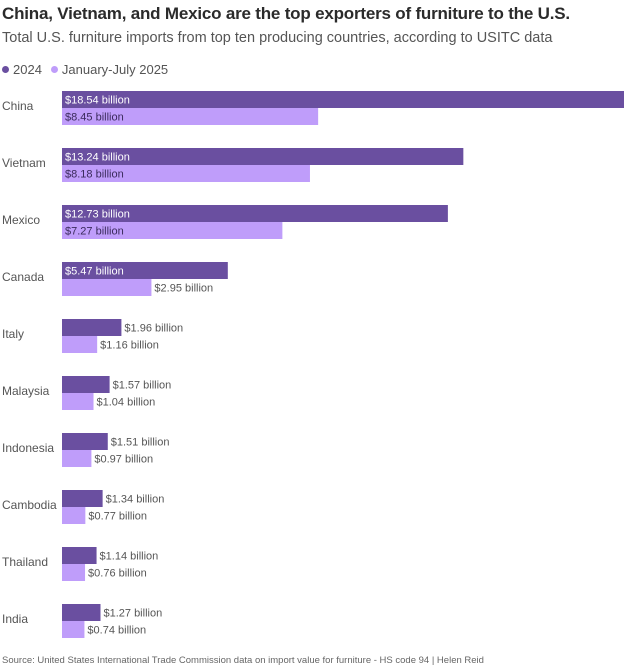  I want to click on category-label-thailand: Thailand, so click(25, 562).